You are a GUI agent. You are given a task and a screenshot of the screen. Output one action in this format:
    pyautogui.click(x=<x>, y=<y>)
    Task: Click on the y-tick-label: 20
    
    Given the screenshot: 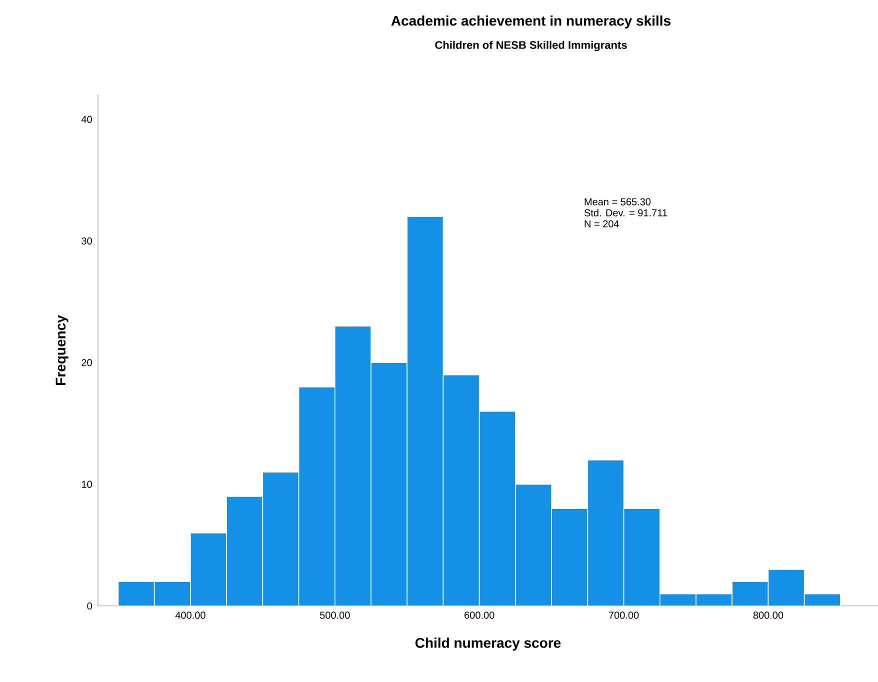 What is the action you would take?
    pyautogui.click(x=87, y=362)
    